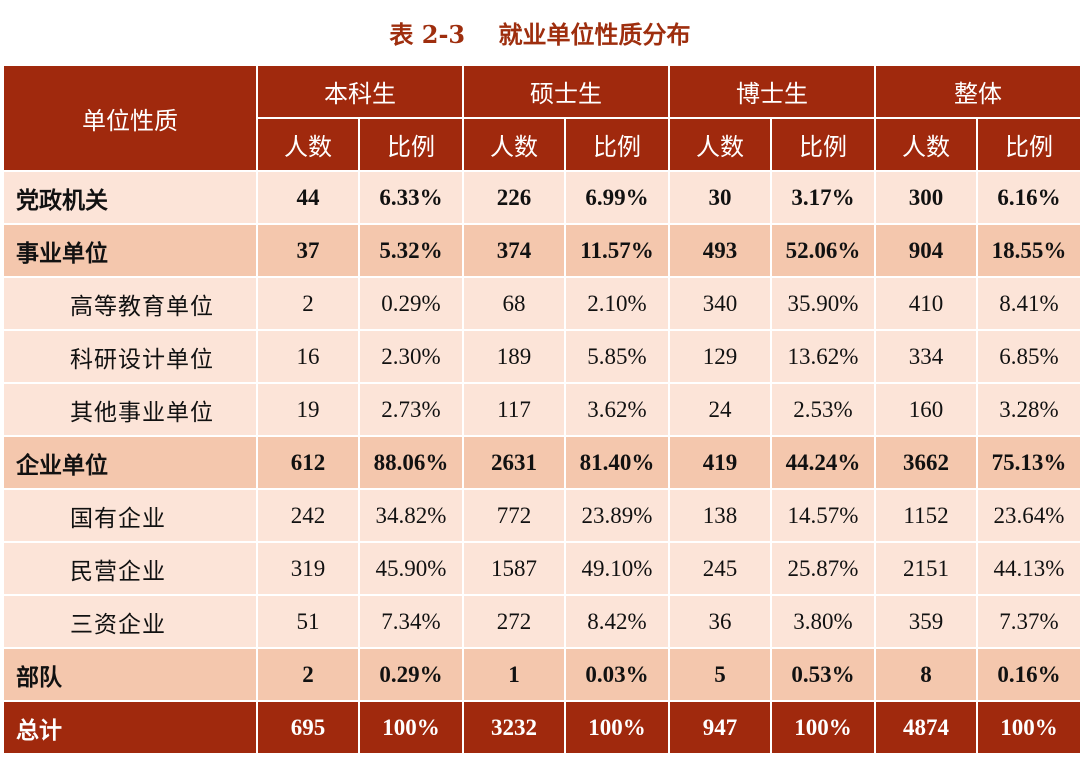 The height and width of the screenshot is (779, 1080). I want to click on row-label: 党政机关, so click(130, 197).